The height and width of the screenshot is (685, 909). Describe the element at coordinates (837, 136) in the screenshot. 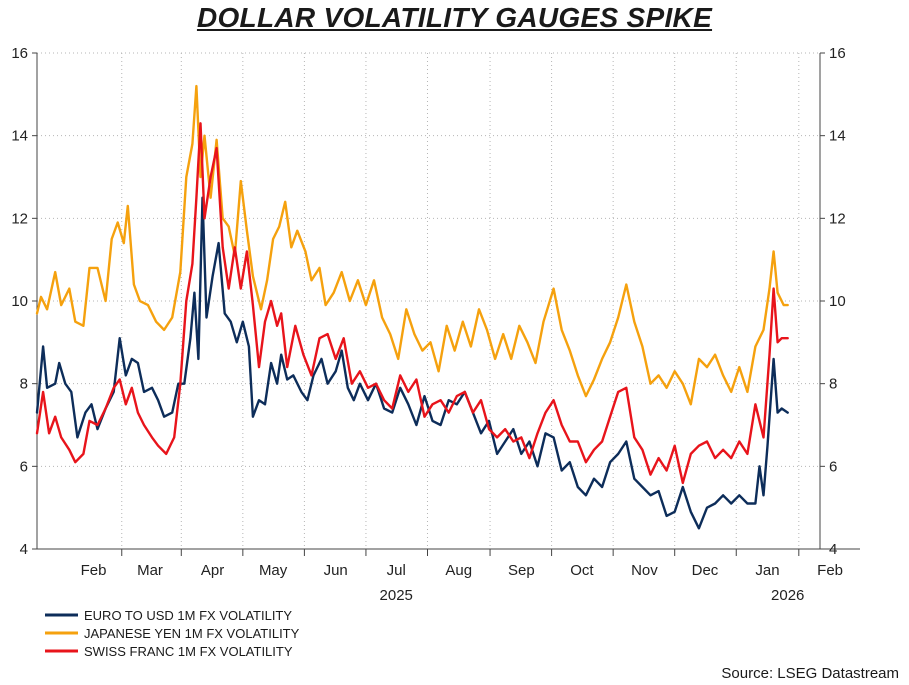

I see `y-tick-label-right: 14` at that location.